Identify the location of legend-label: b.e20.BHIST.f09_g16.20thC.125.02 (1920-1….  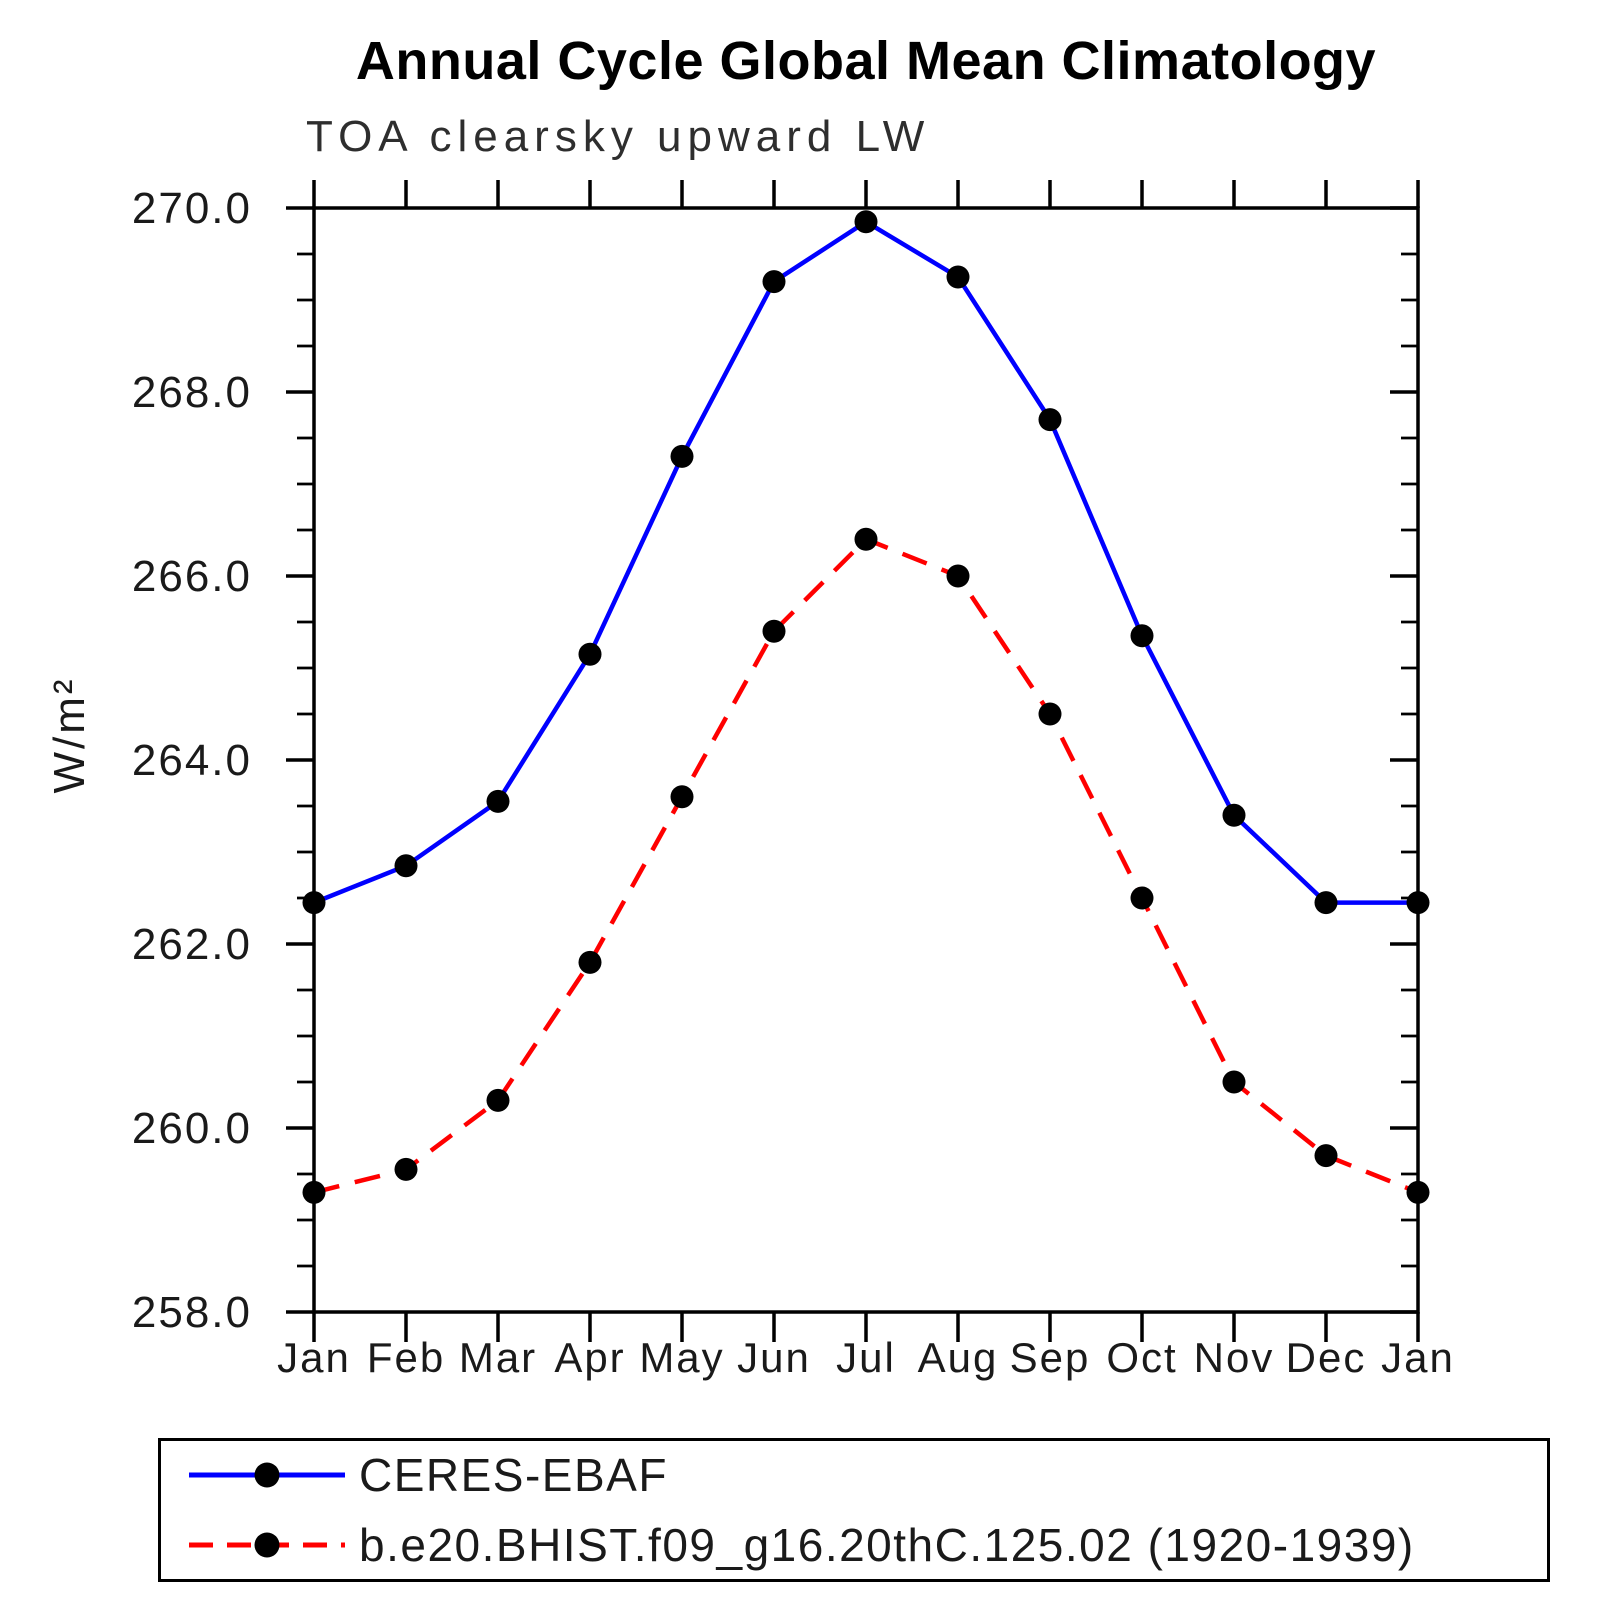
(887, 1545).